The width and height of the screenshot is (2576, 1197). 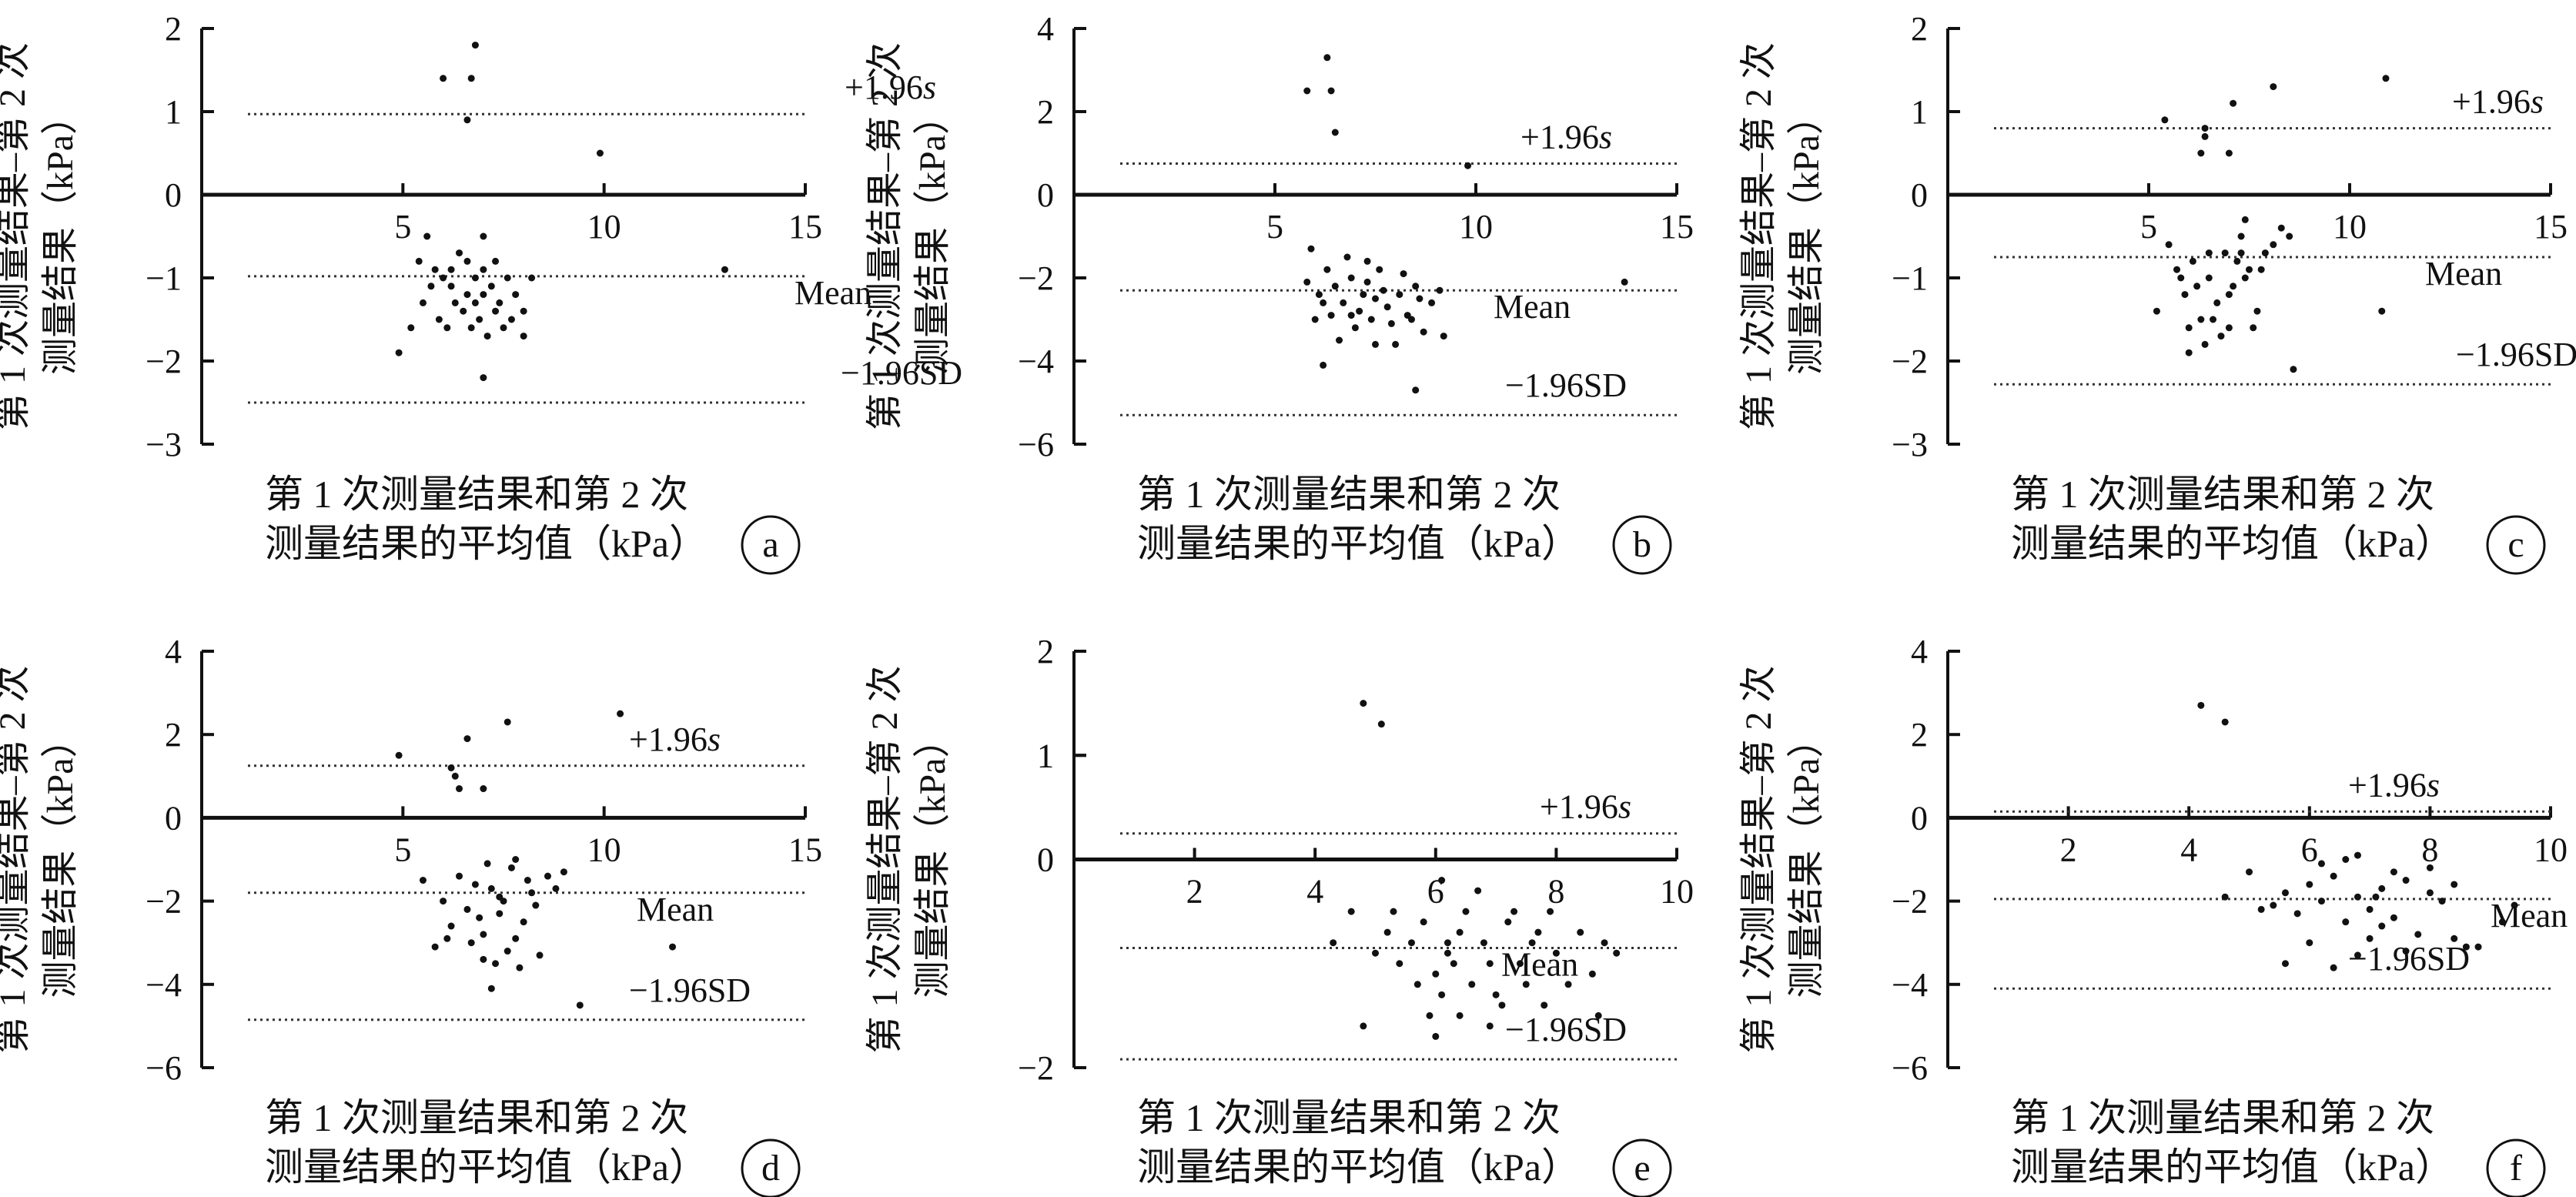 I want to click on x-tick-label: 10, so click(x=1476, y=227).